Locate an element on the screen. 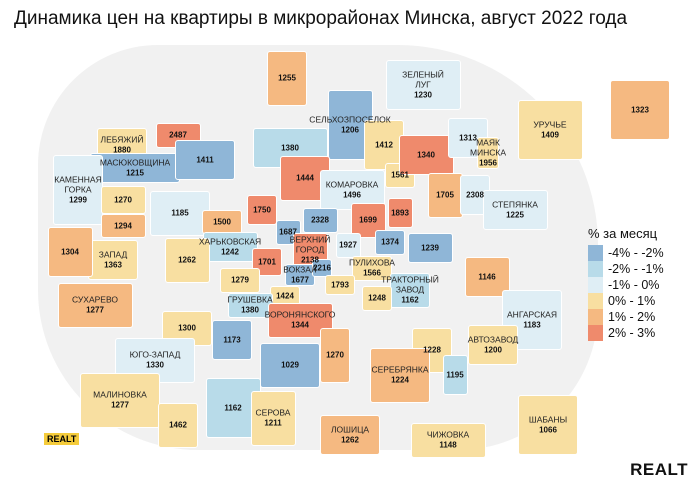 Image resolution: width=700 pixels, height=485 pixels. legend-label: -4% - -2% is located at coordinates (636, 253).